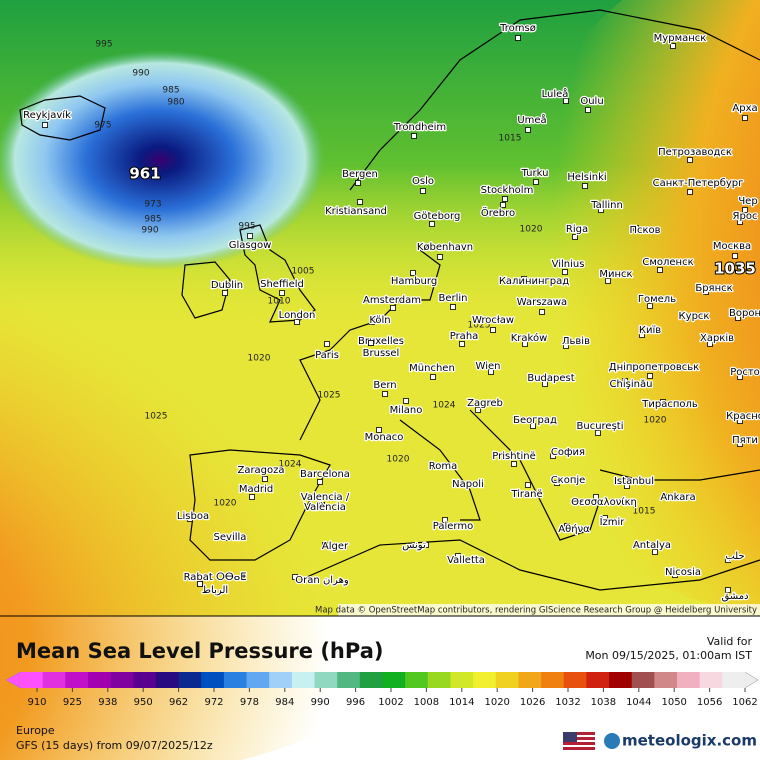  I want to click on city-label: Αθήνα, so click(574, 529).